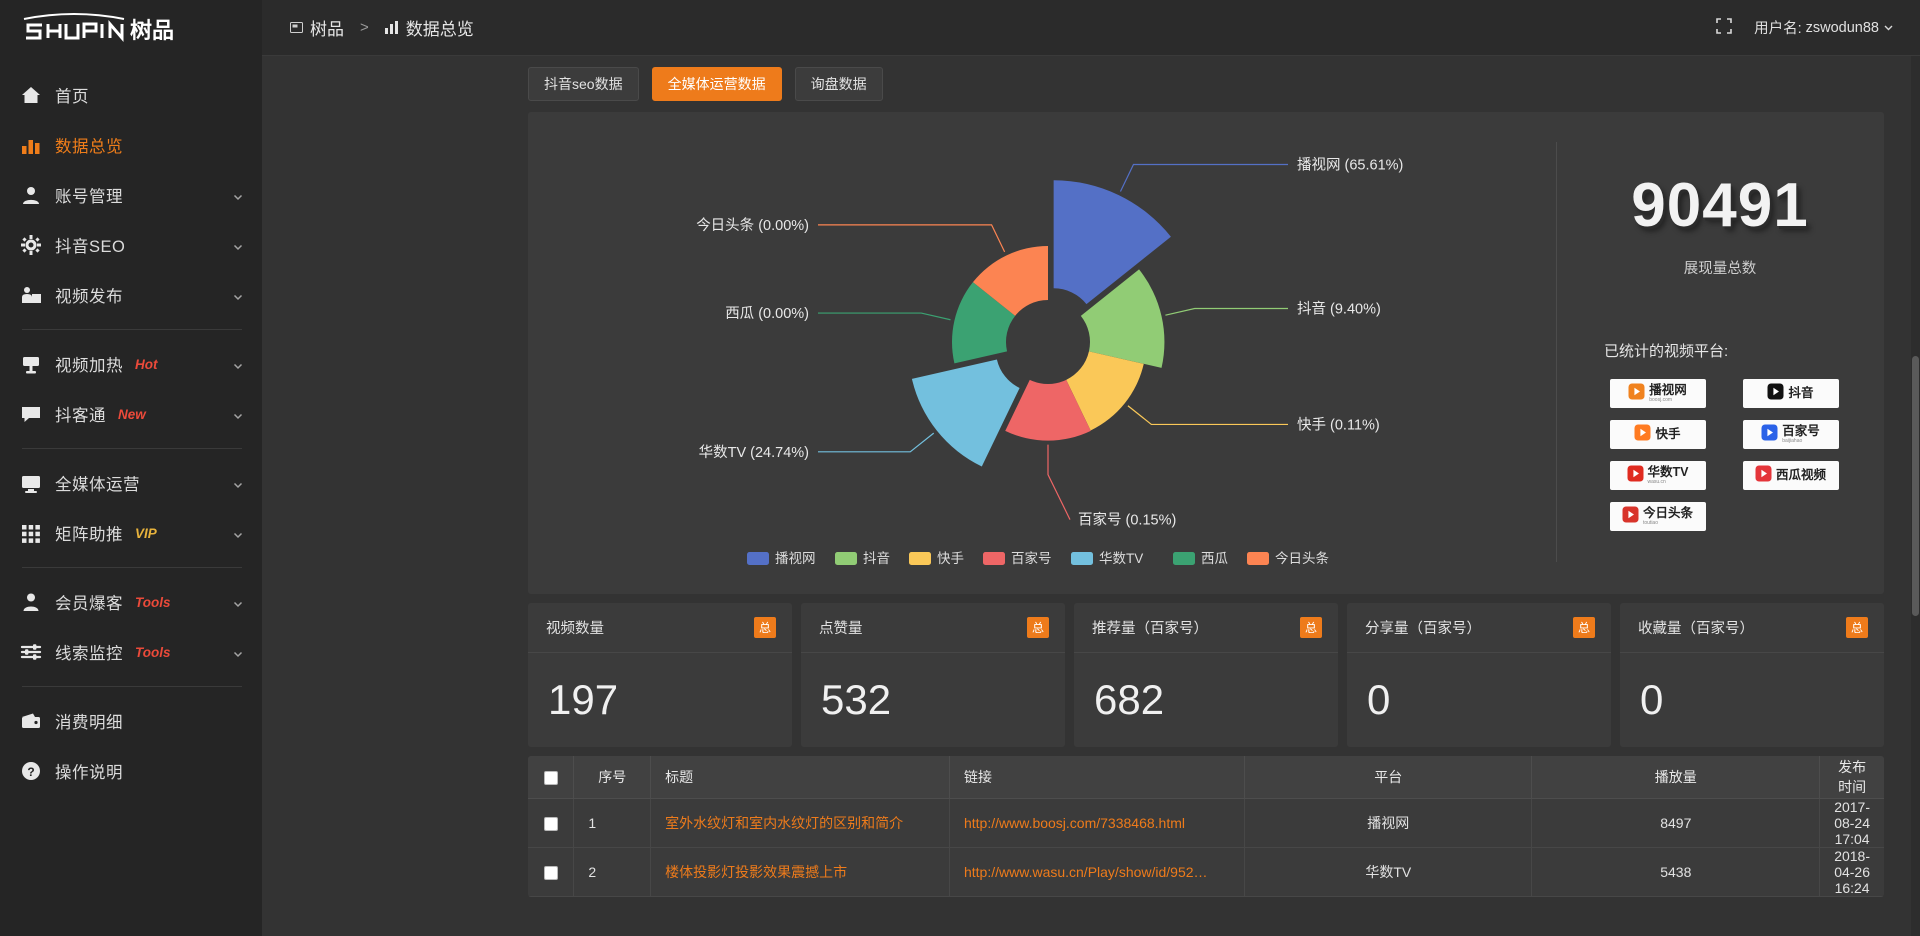  I want to click on tab-1: 全媒体运营数据, so click(716, 84).